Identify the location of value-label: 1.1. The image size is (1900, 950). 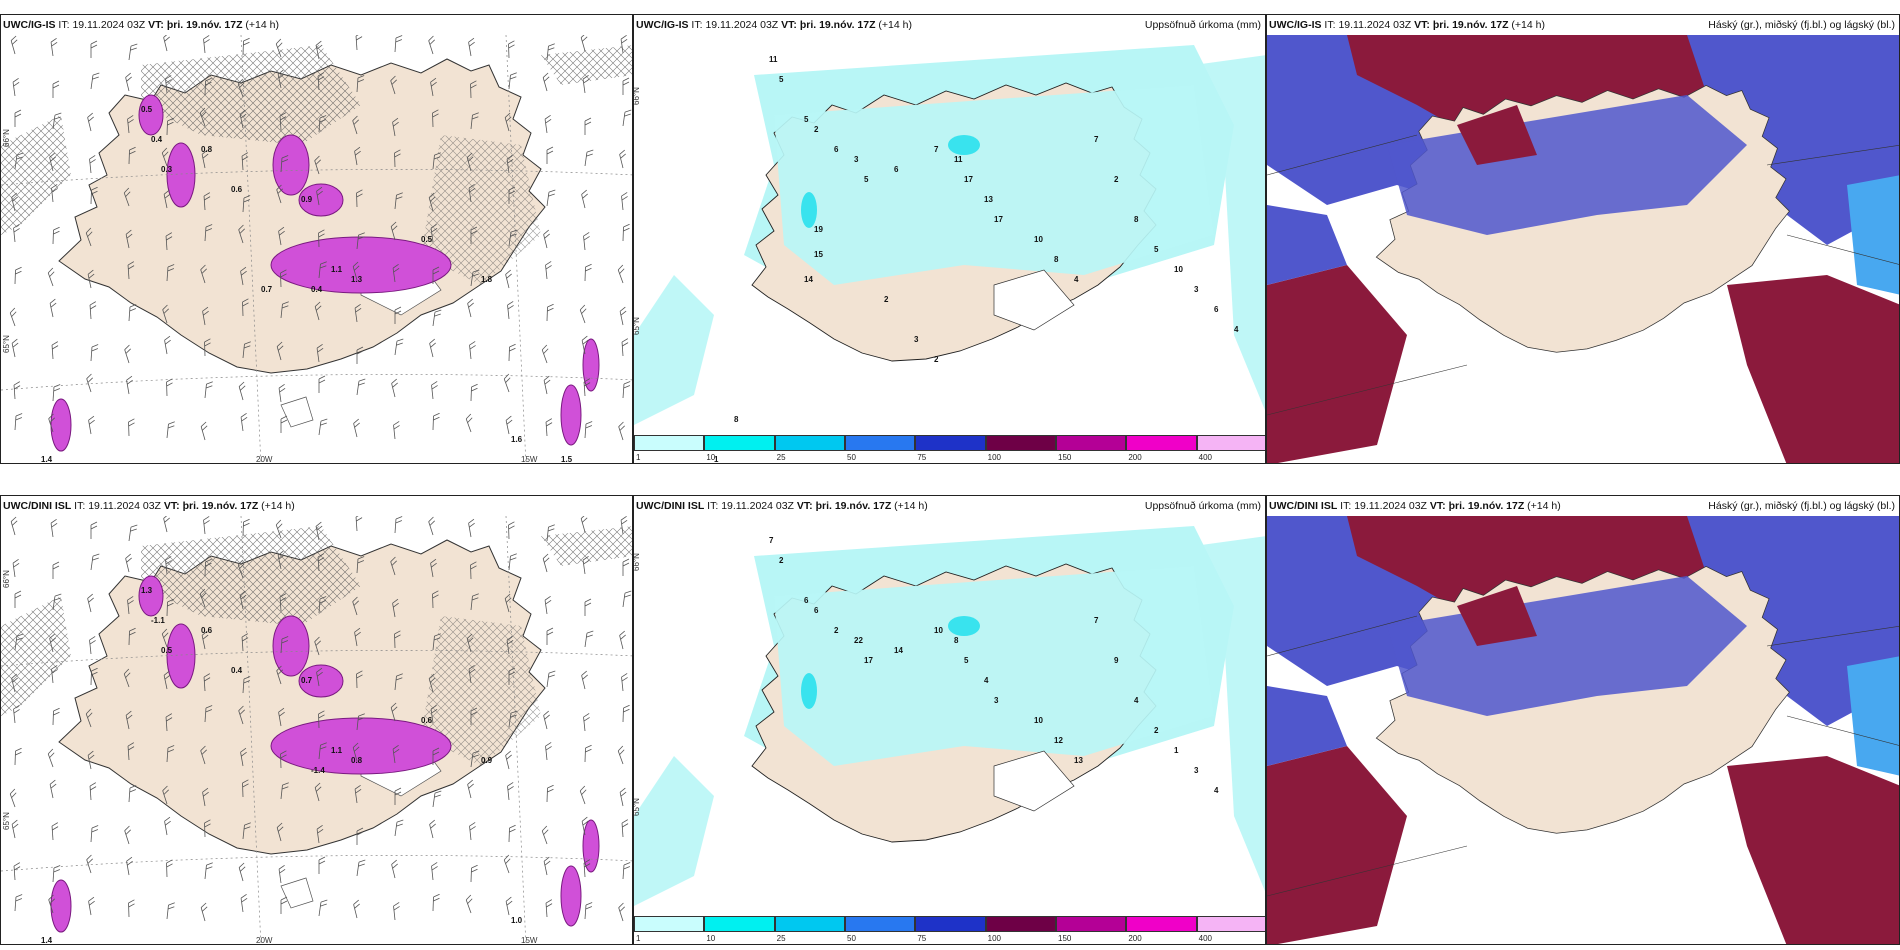
(337, 269).